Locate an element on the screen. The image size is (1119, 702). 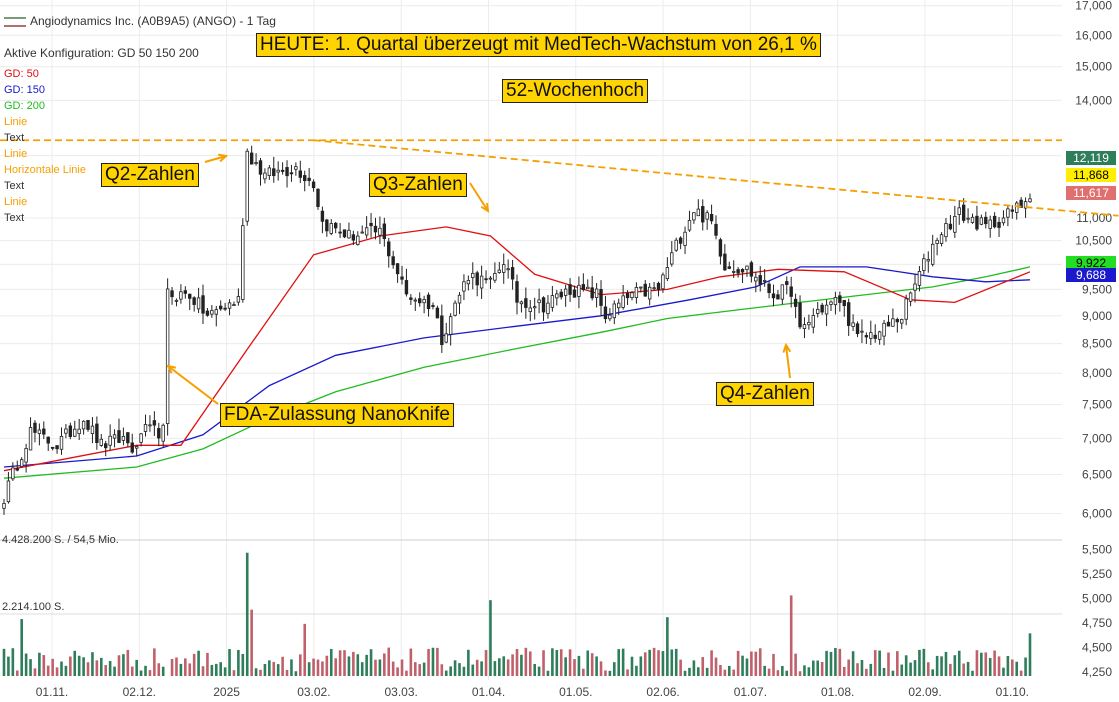
annotation-arrow is located at coordinates (788, 361).